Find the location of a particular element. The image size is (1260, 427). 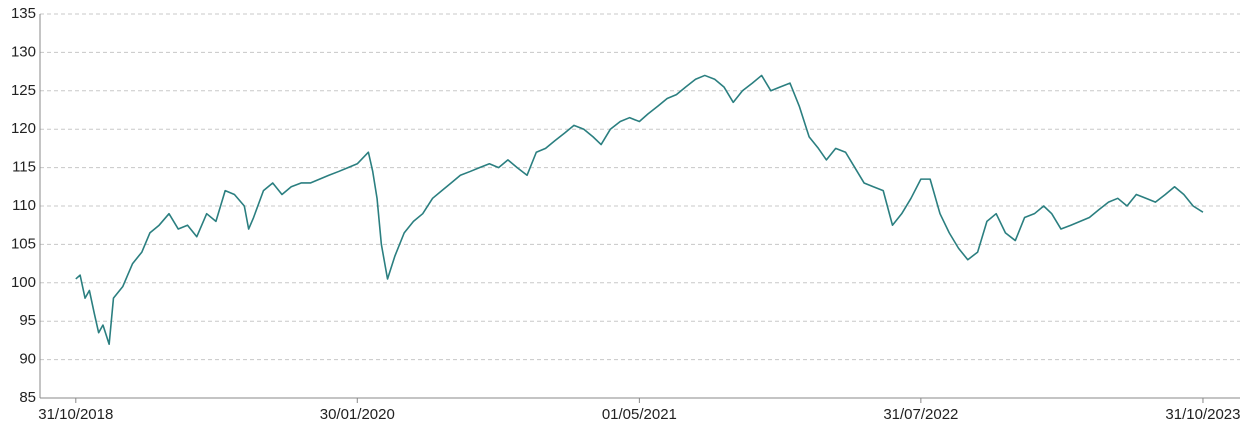

x-tick-label: 31/07/2022 is located at coordinates (920, 414).